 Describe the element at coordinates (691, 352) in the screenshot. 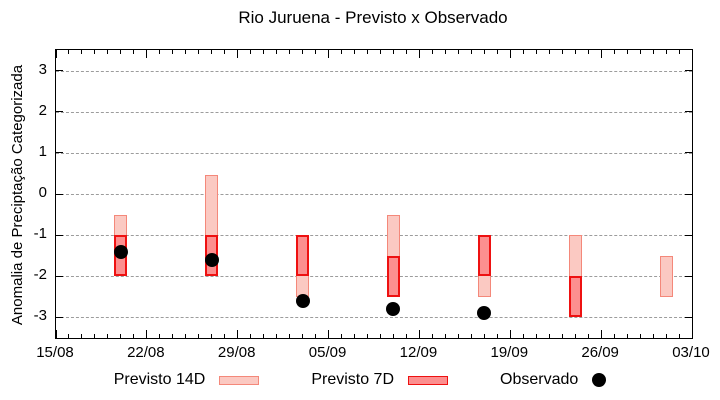

I see `x-tick-label: 03/10` at that location.